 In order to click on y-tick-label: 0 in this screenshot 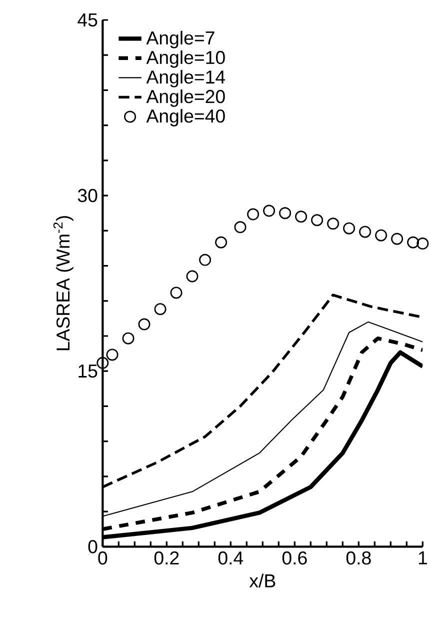, I will do `click(93, 547)`.